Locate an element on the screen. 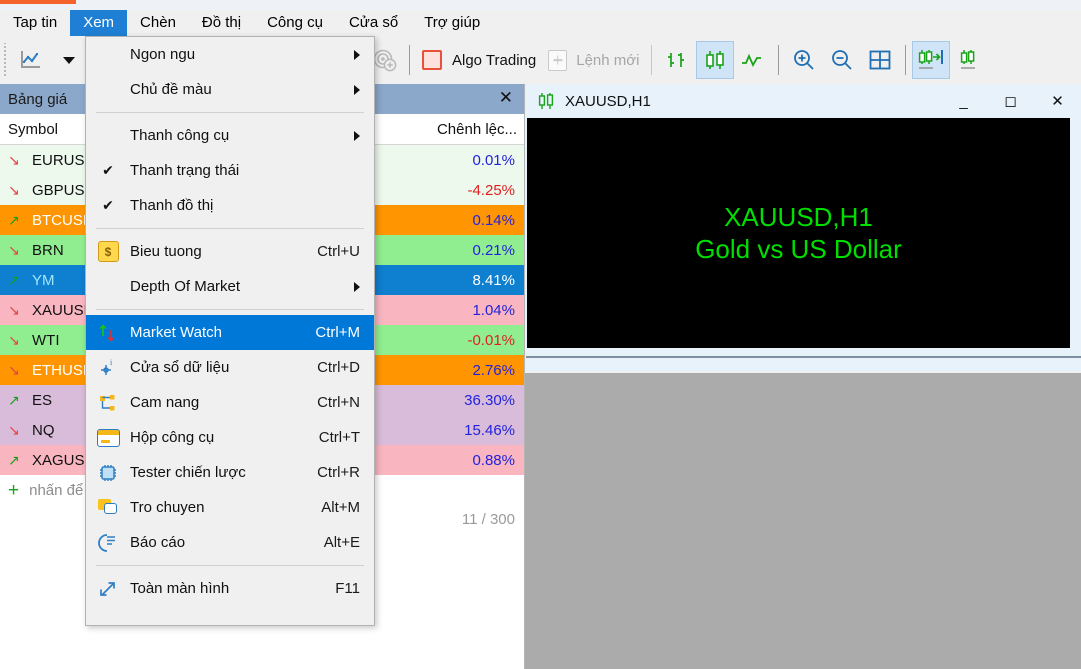  menu-item-depth-of-market: Depth Of Market is located at coordinates (230, 286).